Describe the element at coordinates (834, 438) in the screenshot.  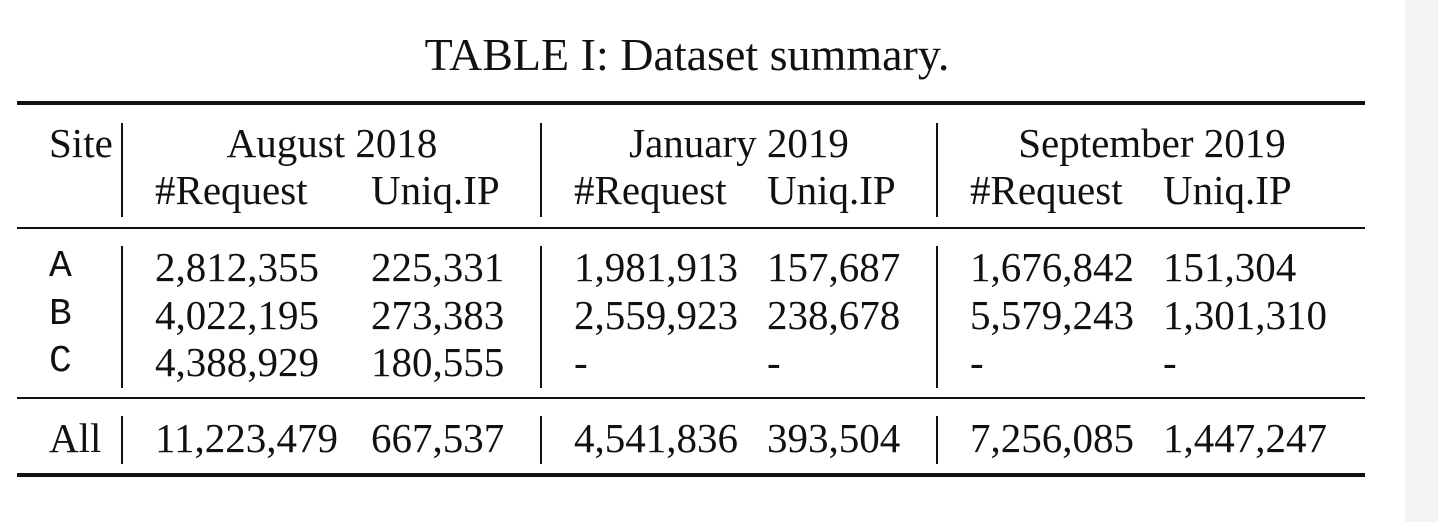
I see `total-cell: 393,504` at that location.